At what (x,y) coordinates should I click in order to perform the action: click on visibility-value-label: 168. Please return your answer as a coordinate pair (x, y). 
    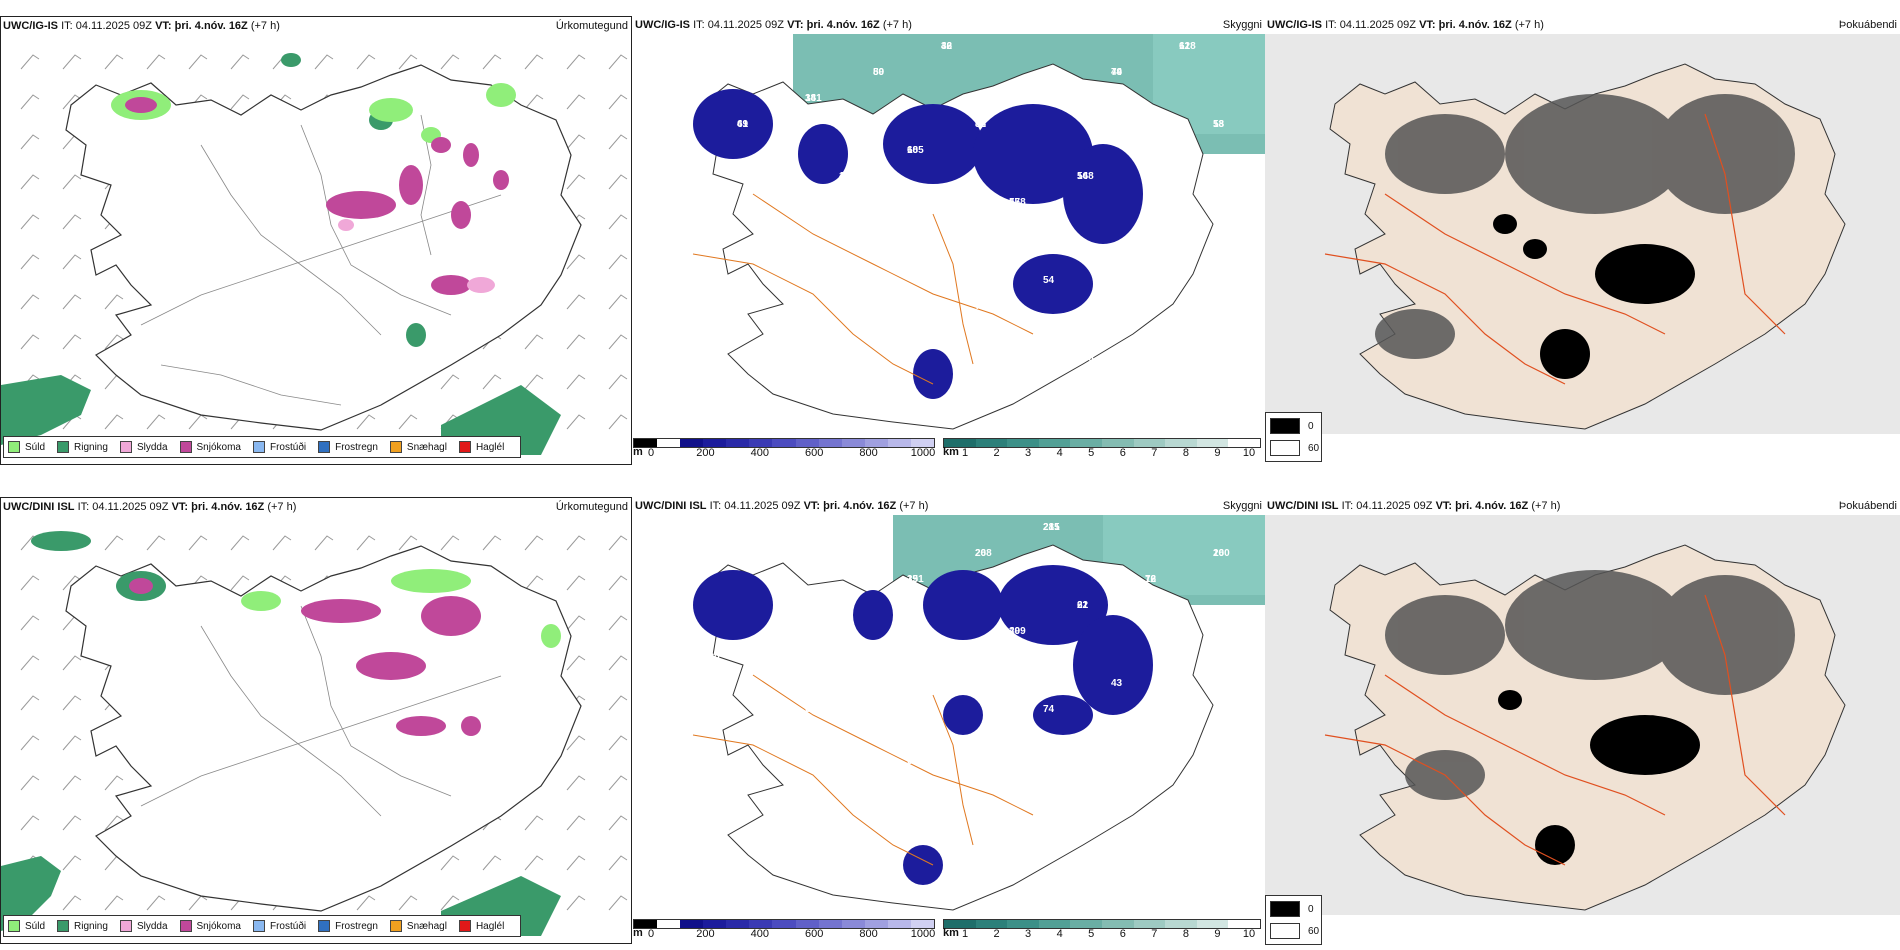
    Looking at the image, I should click on (1085, 176).